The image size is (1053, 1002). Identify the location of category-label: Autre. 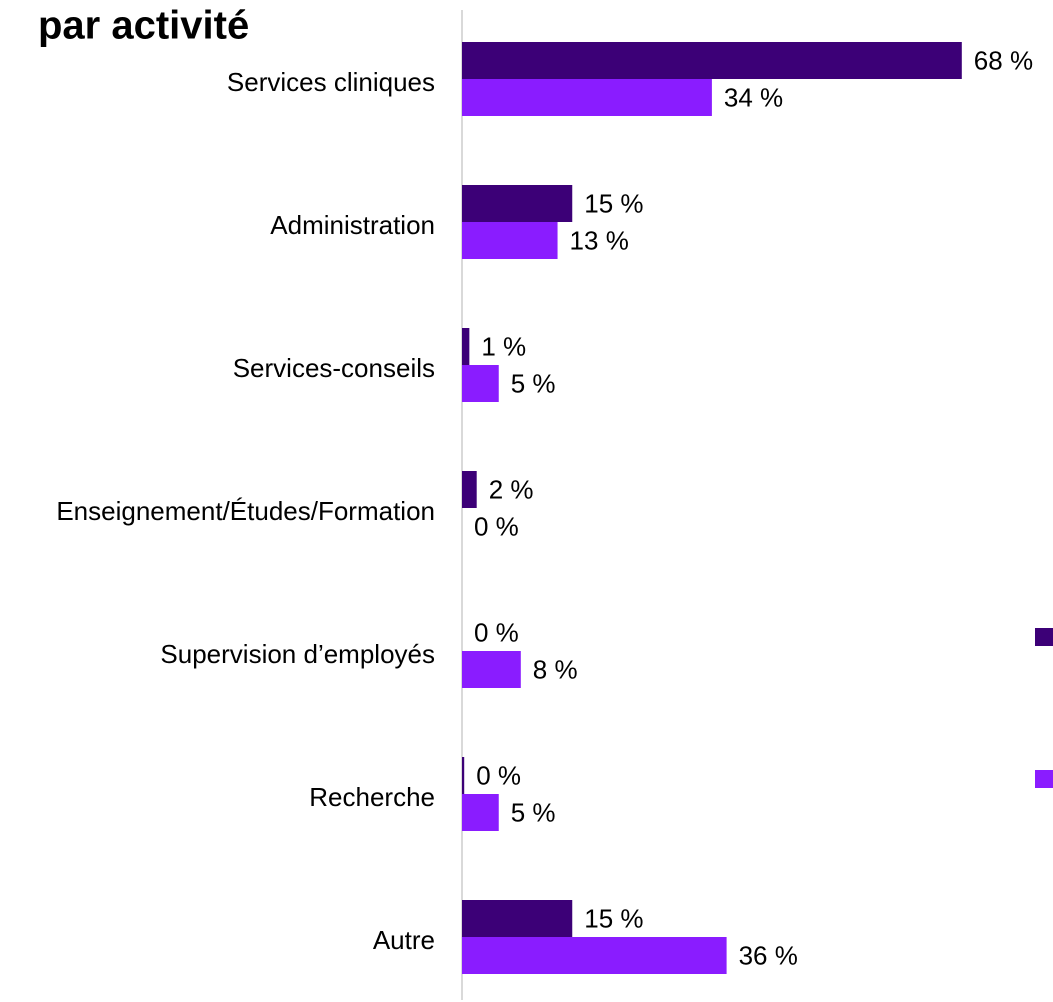
(403, 940).